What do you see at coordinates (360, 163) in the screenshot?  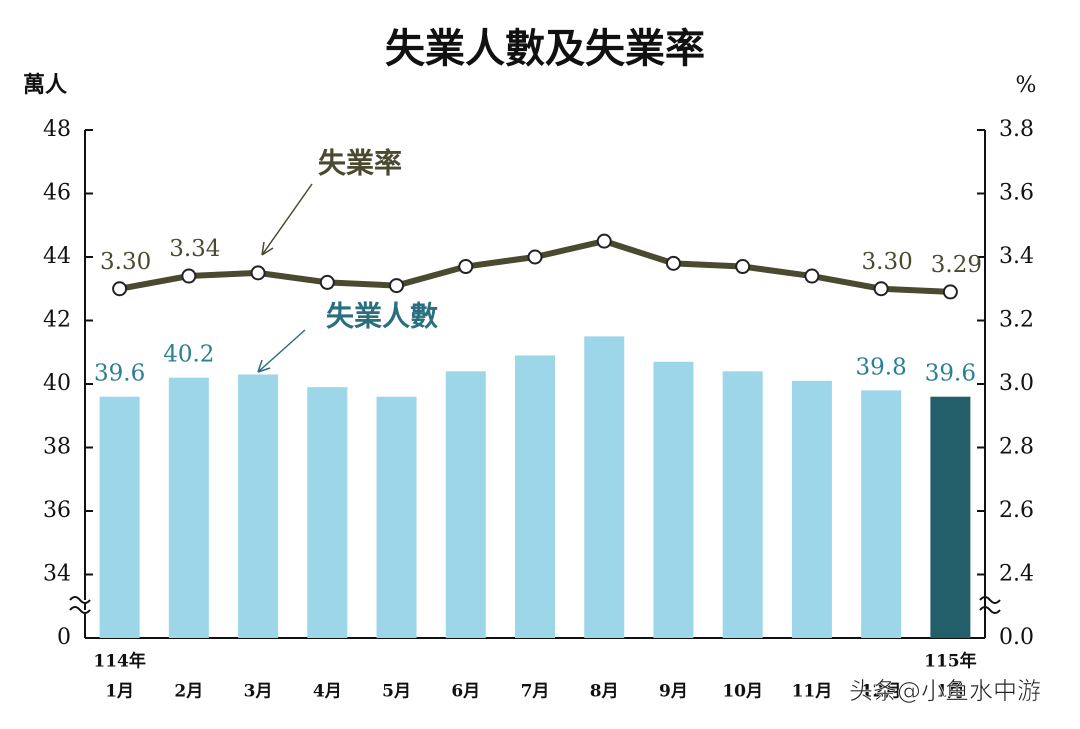 I see `line-annotation: 失業率` at bounding box center [360, 163].